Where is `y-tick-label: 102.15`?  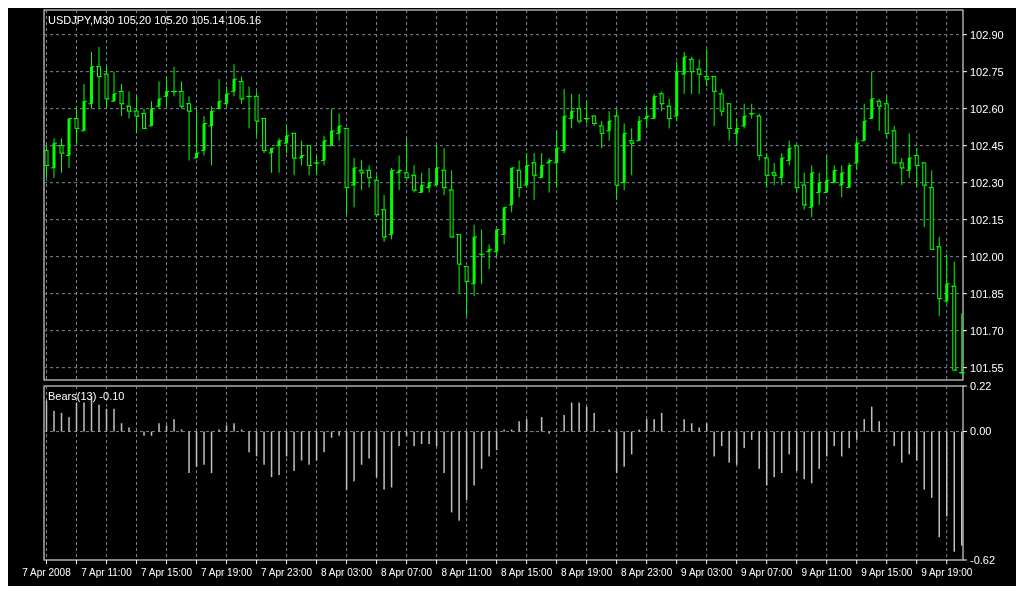 y-tick-label: 102.15 is located at coordinates (987, 219).